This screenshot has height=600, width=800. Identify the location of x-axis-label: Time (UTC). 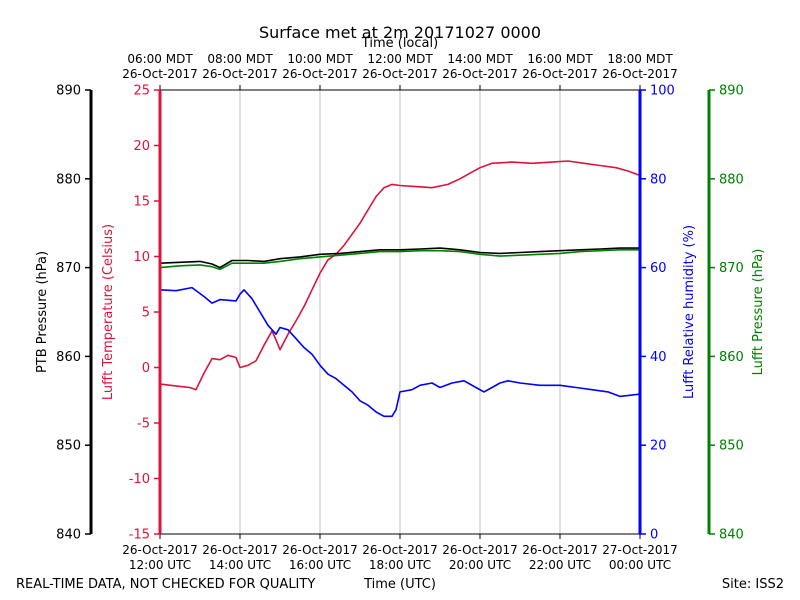
(399, 584).